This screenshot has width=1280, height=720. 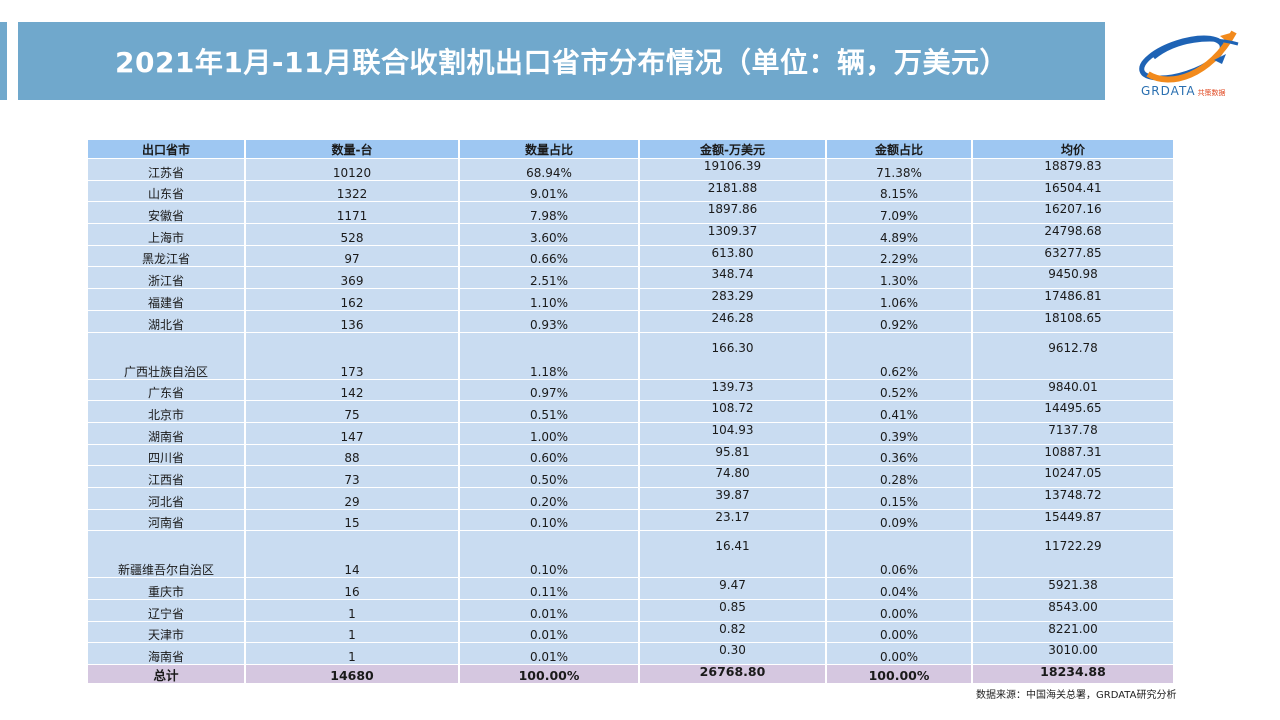 I want to click on cell-quantity: 15, so click(x=352, y=520).